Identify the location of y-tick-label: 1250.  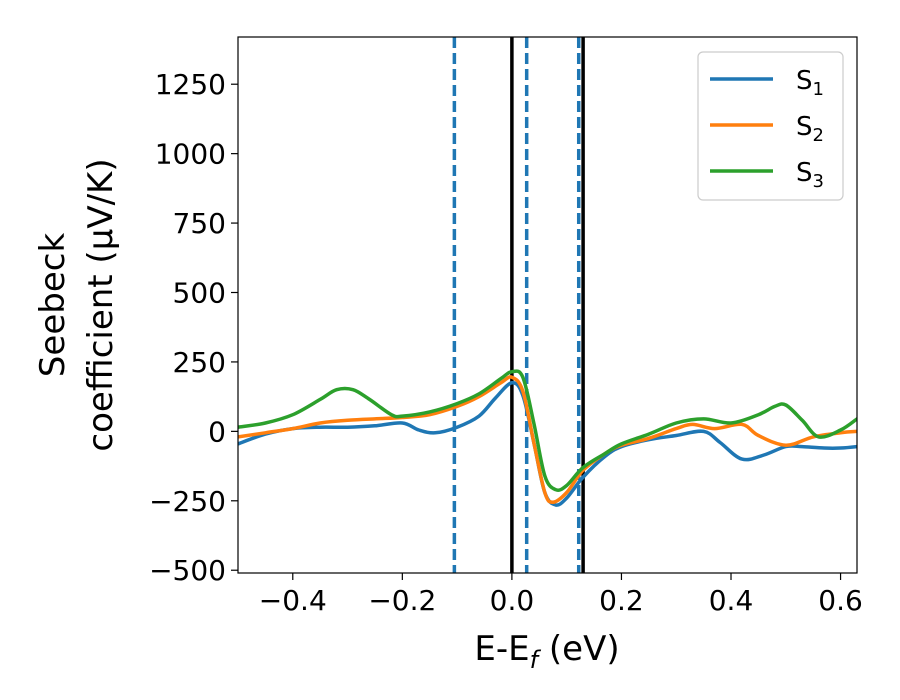
(190, 84).